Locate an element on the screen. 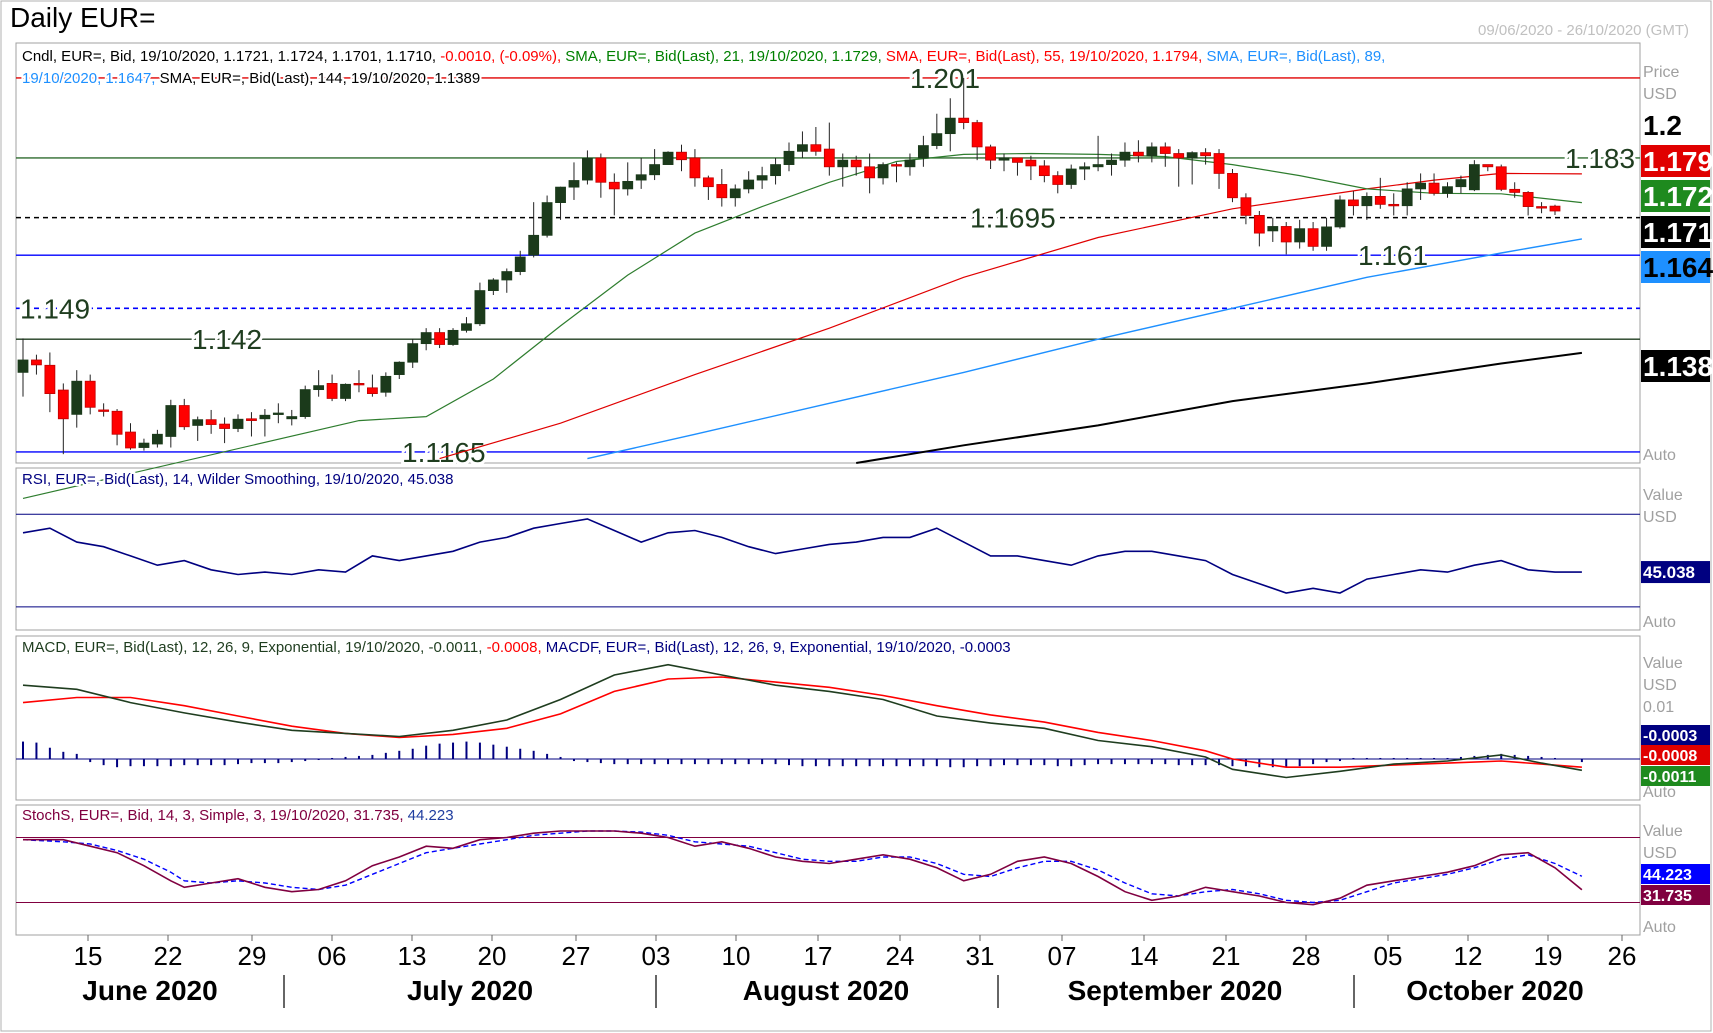  stoch-axis-header: Value is located at coordinates (1663, 831).